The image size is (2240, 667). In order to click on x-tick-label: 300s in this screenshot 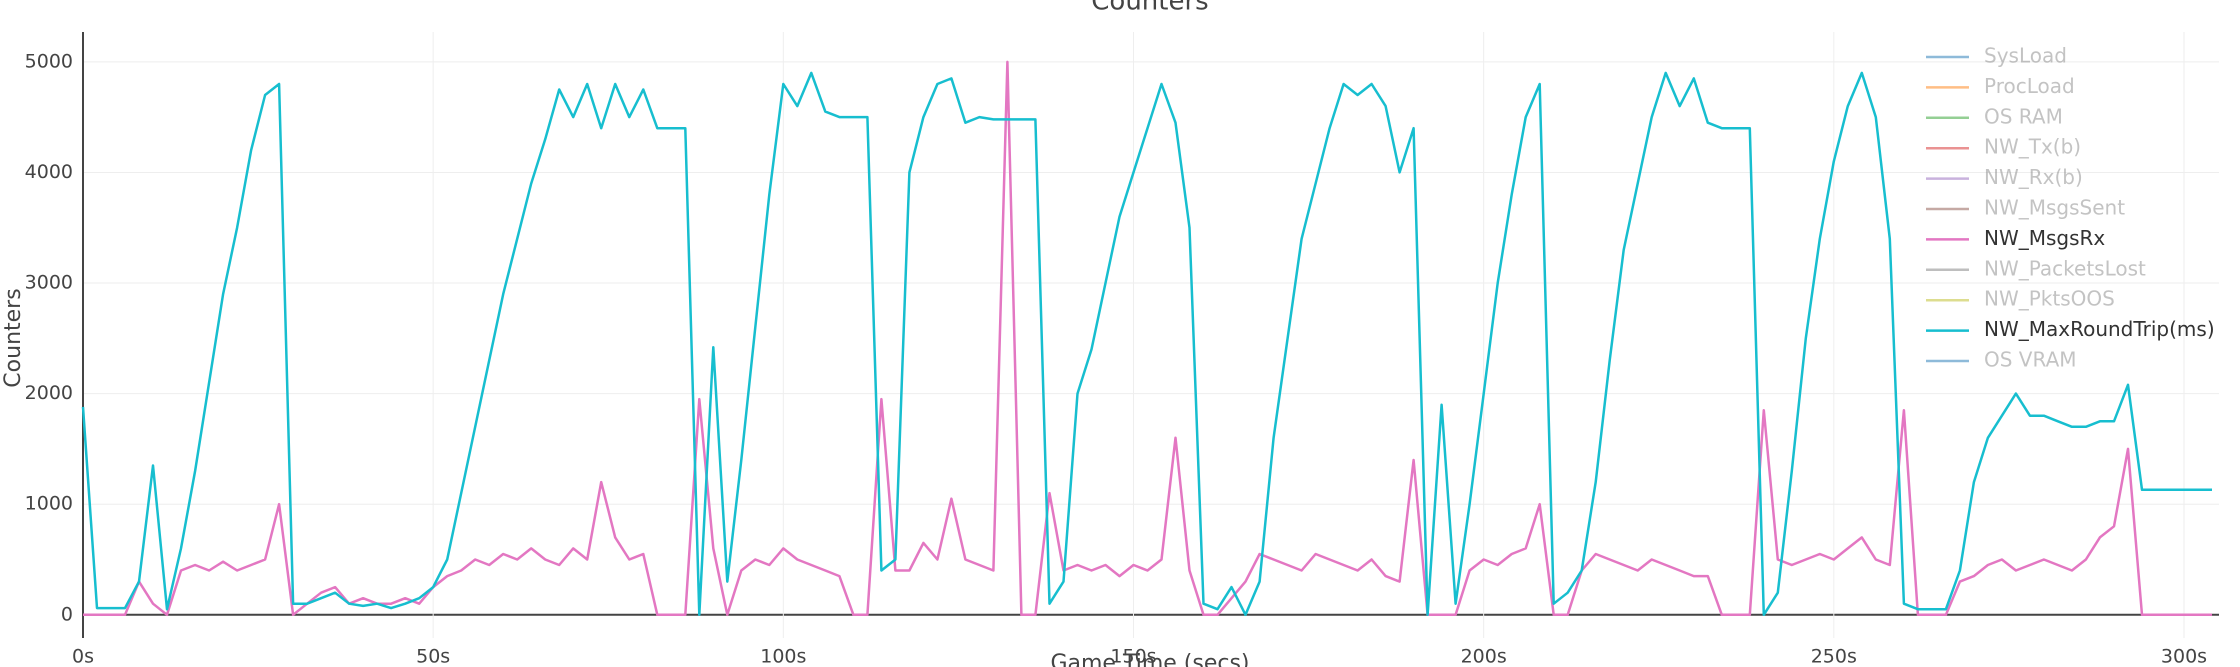, I will do `click(2184, 656)`.